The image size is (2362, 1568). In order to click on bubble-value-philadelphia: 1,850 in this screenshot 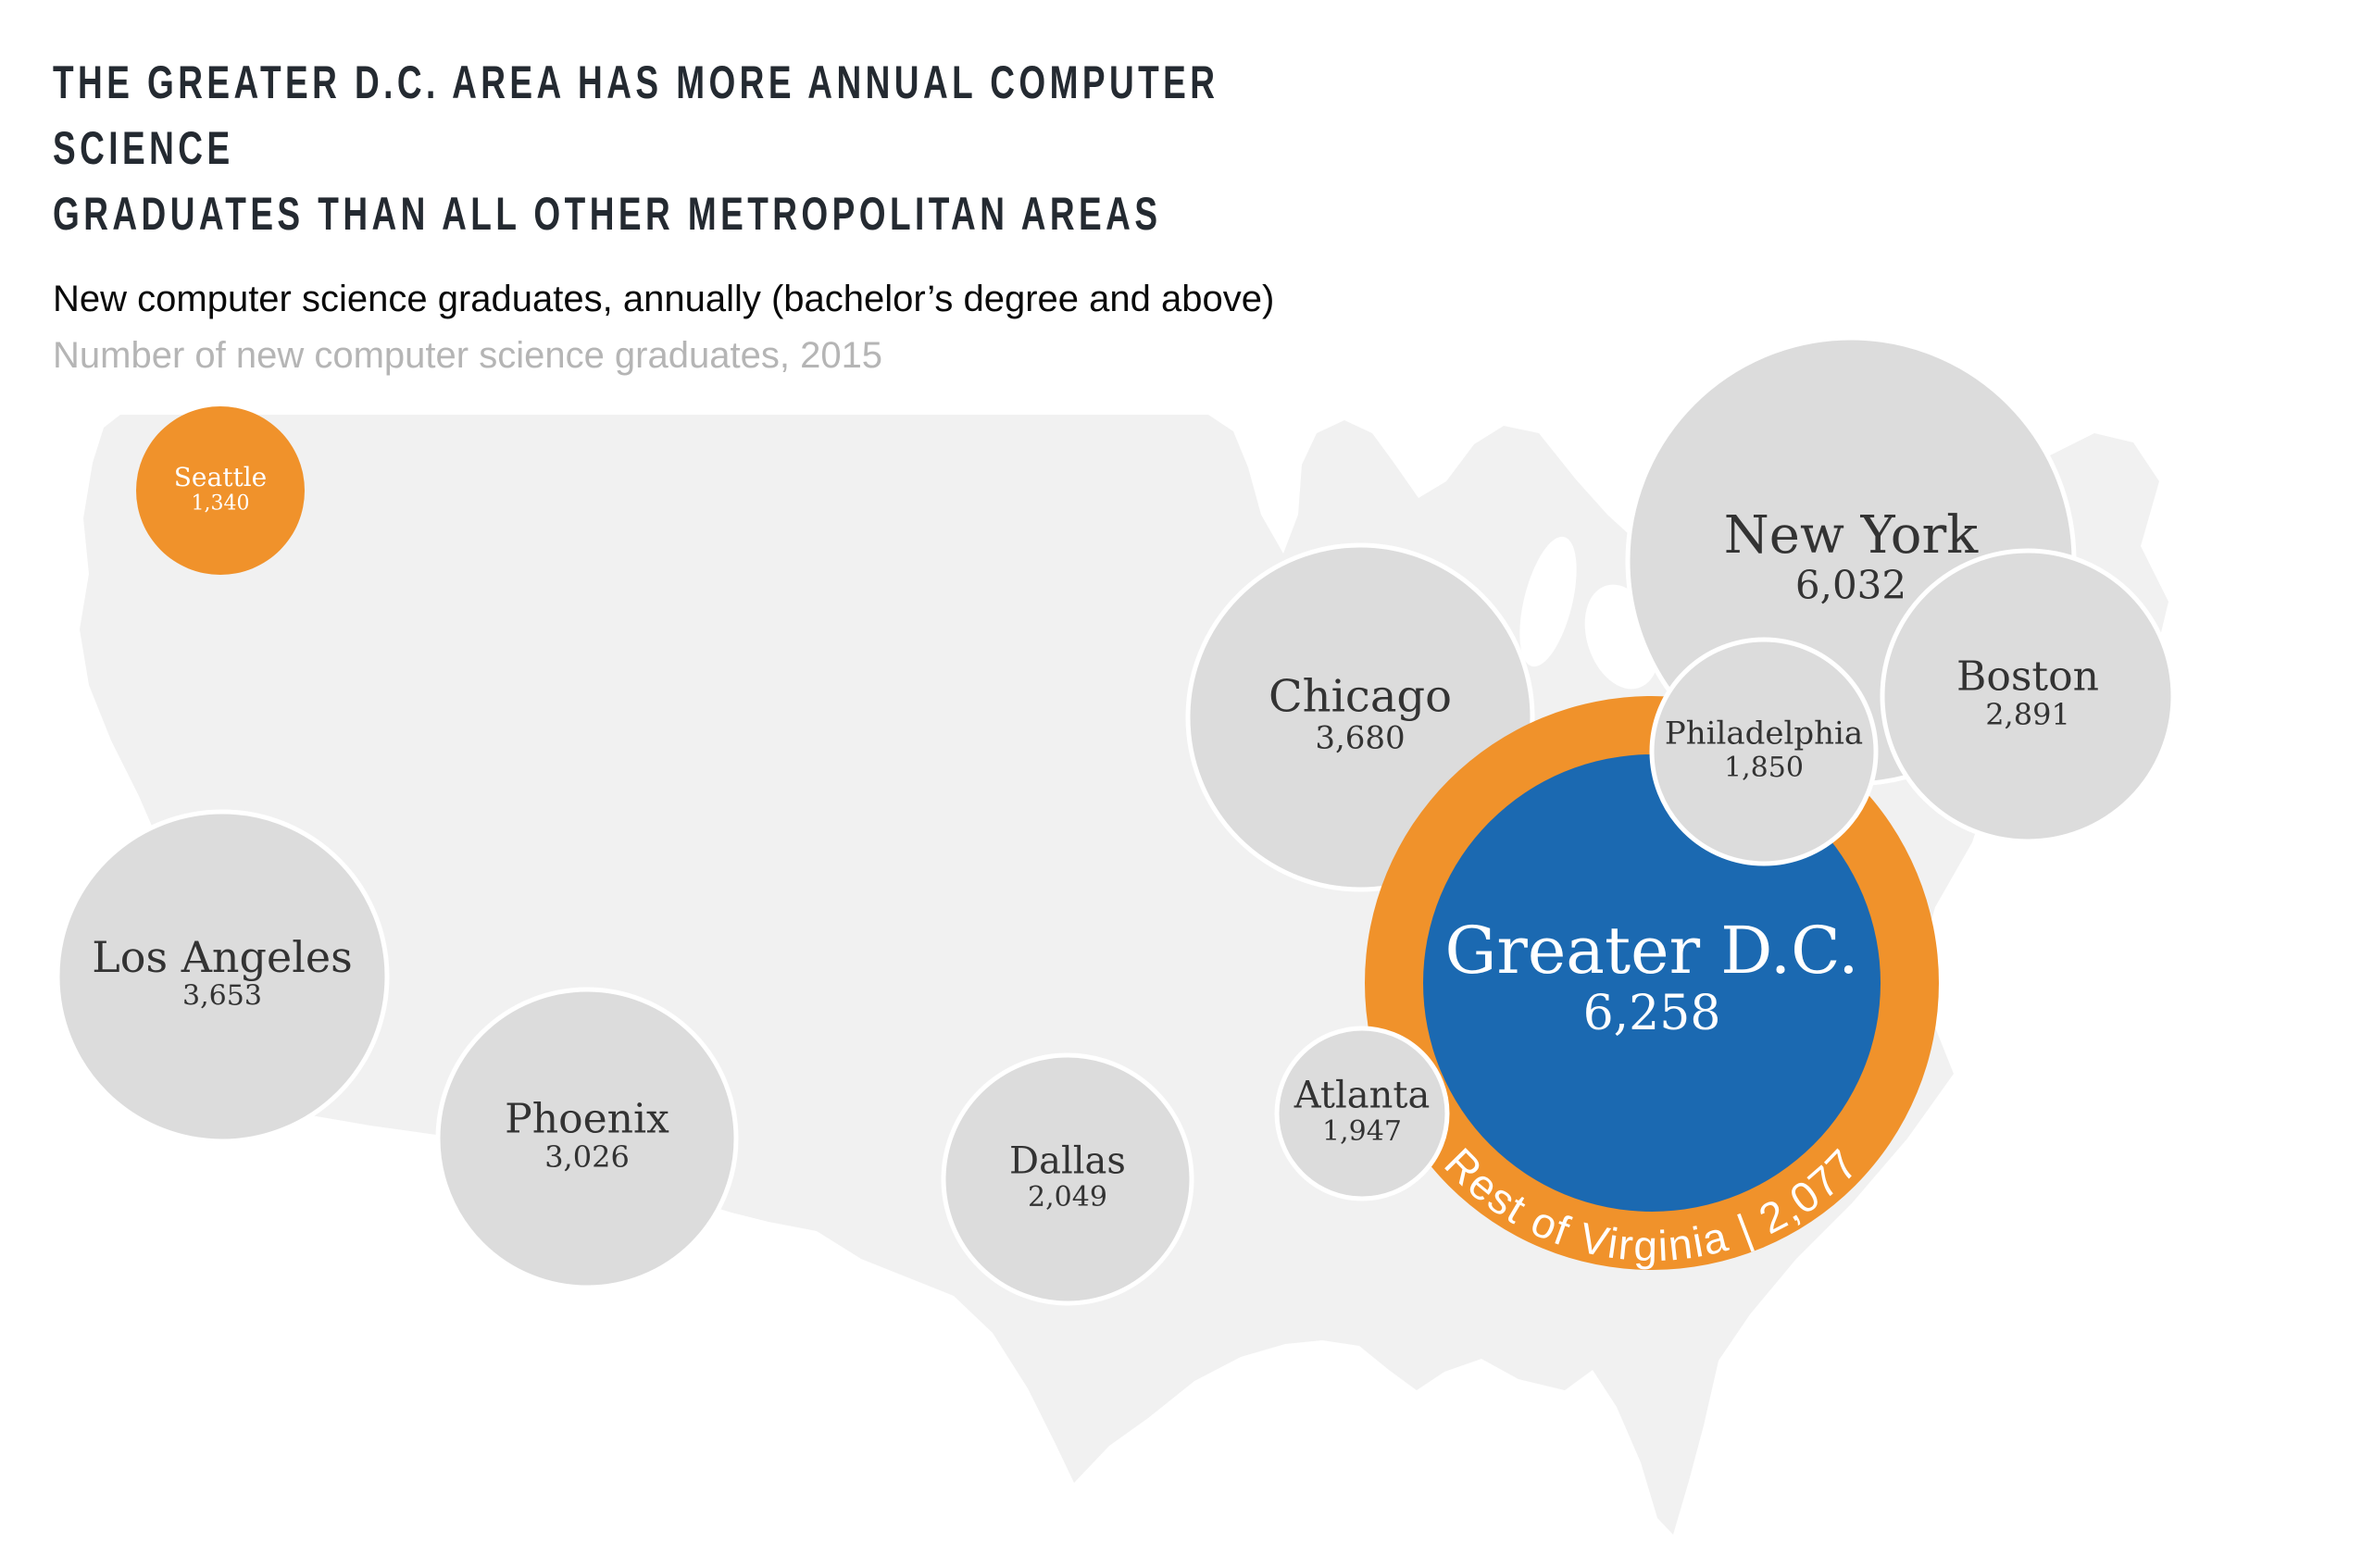, I will do `click(1764, 768)`.